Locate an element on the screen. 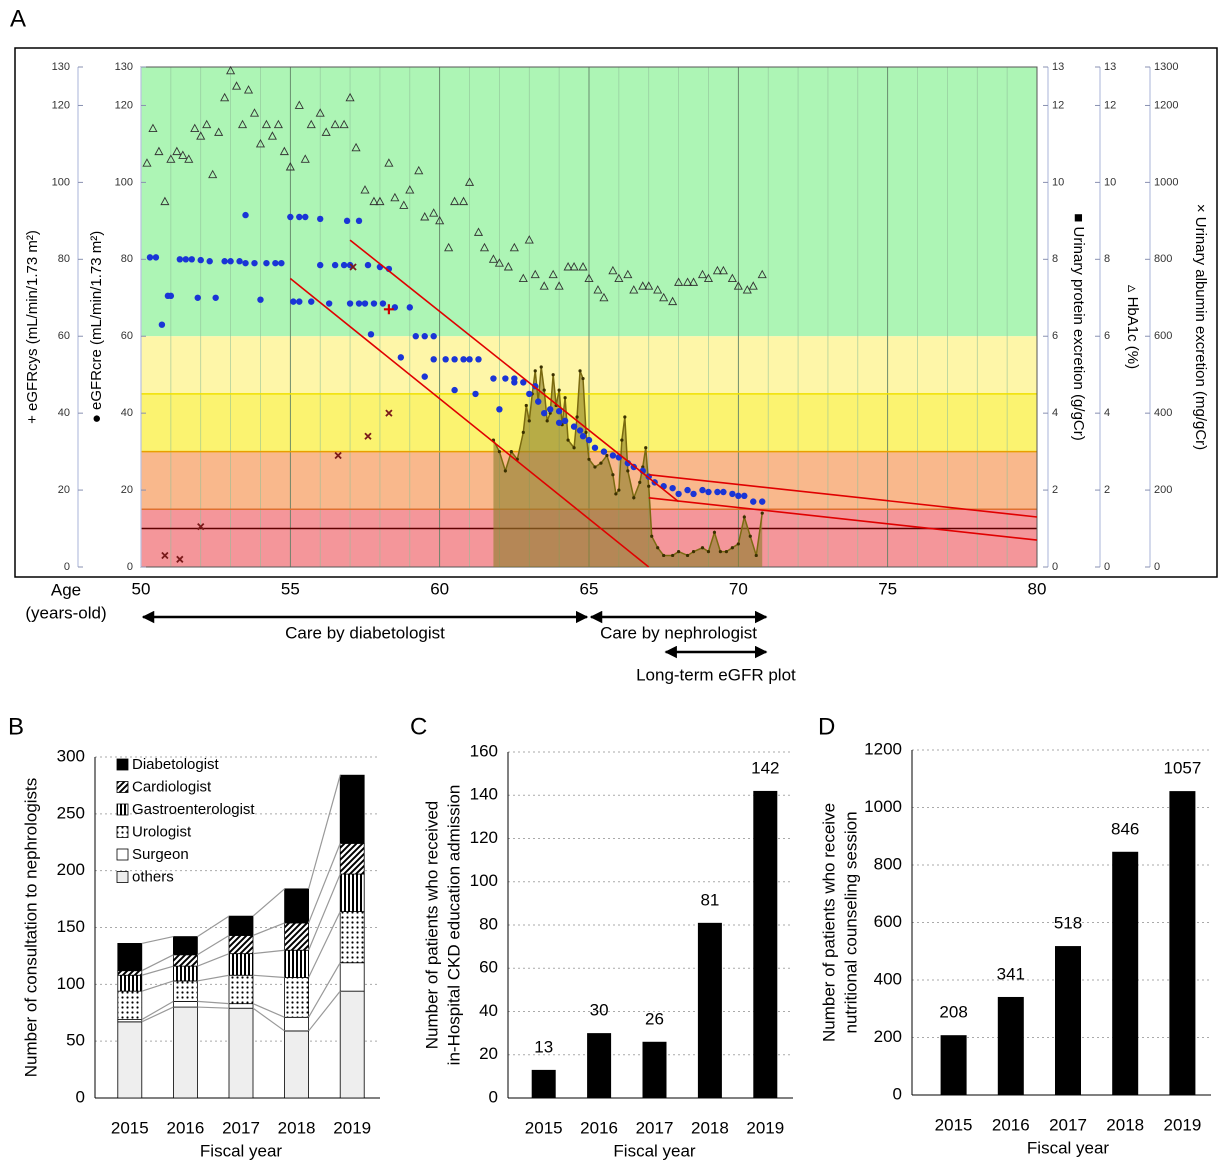  trend-line is located at coordinates (469, 422).